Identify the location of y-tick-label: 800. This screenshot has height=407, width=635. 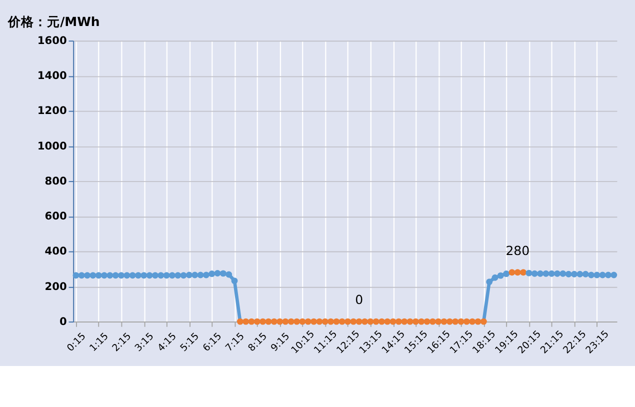
(55, 181).